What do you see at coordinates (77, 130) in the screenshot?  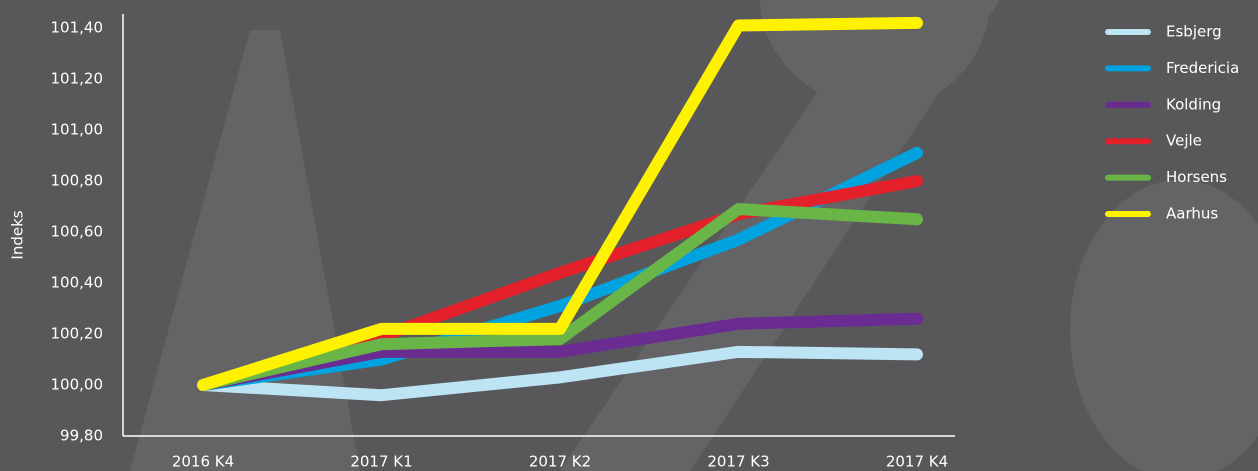 I see `y-tick-label: 101,00` at bounding box center [77, 130].